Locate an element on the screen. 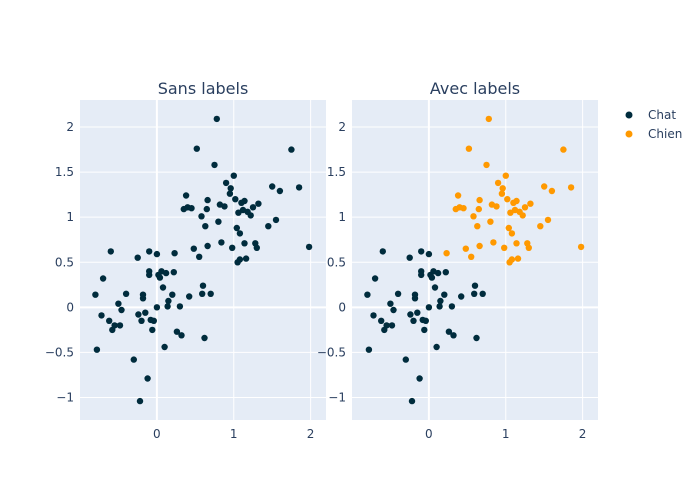  subplot-title: Avec labels is located at coordinates (475, 88).